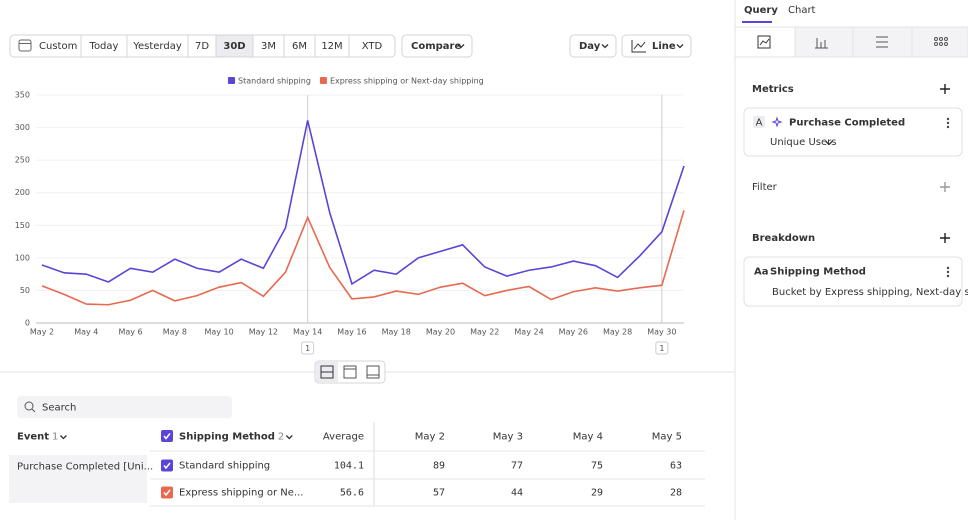  Describe the element at coordinates (590, 46) in the screenshot. I see `interval-label: Day` at that location.